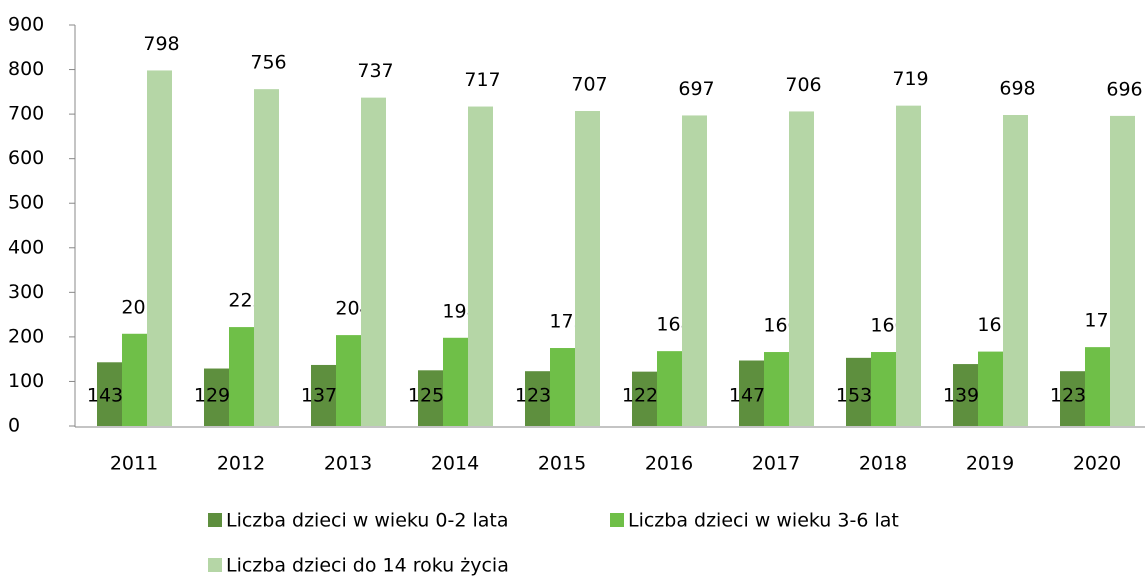 The width and height of the screenshot is (1145, 577). I want to click on data-label: 798, so click(161, 44).